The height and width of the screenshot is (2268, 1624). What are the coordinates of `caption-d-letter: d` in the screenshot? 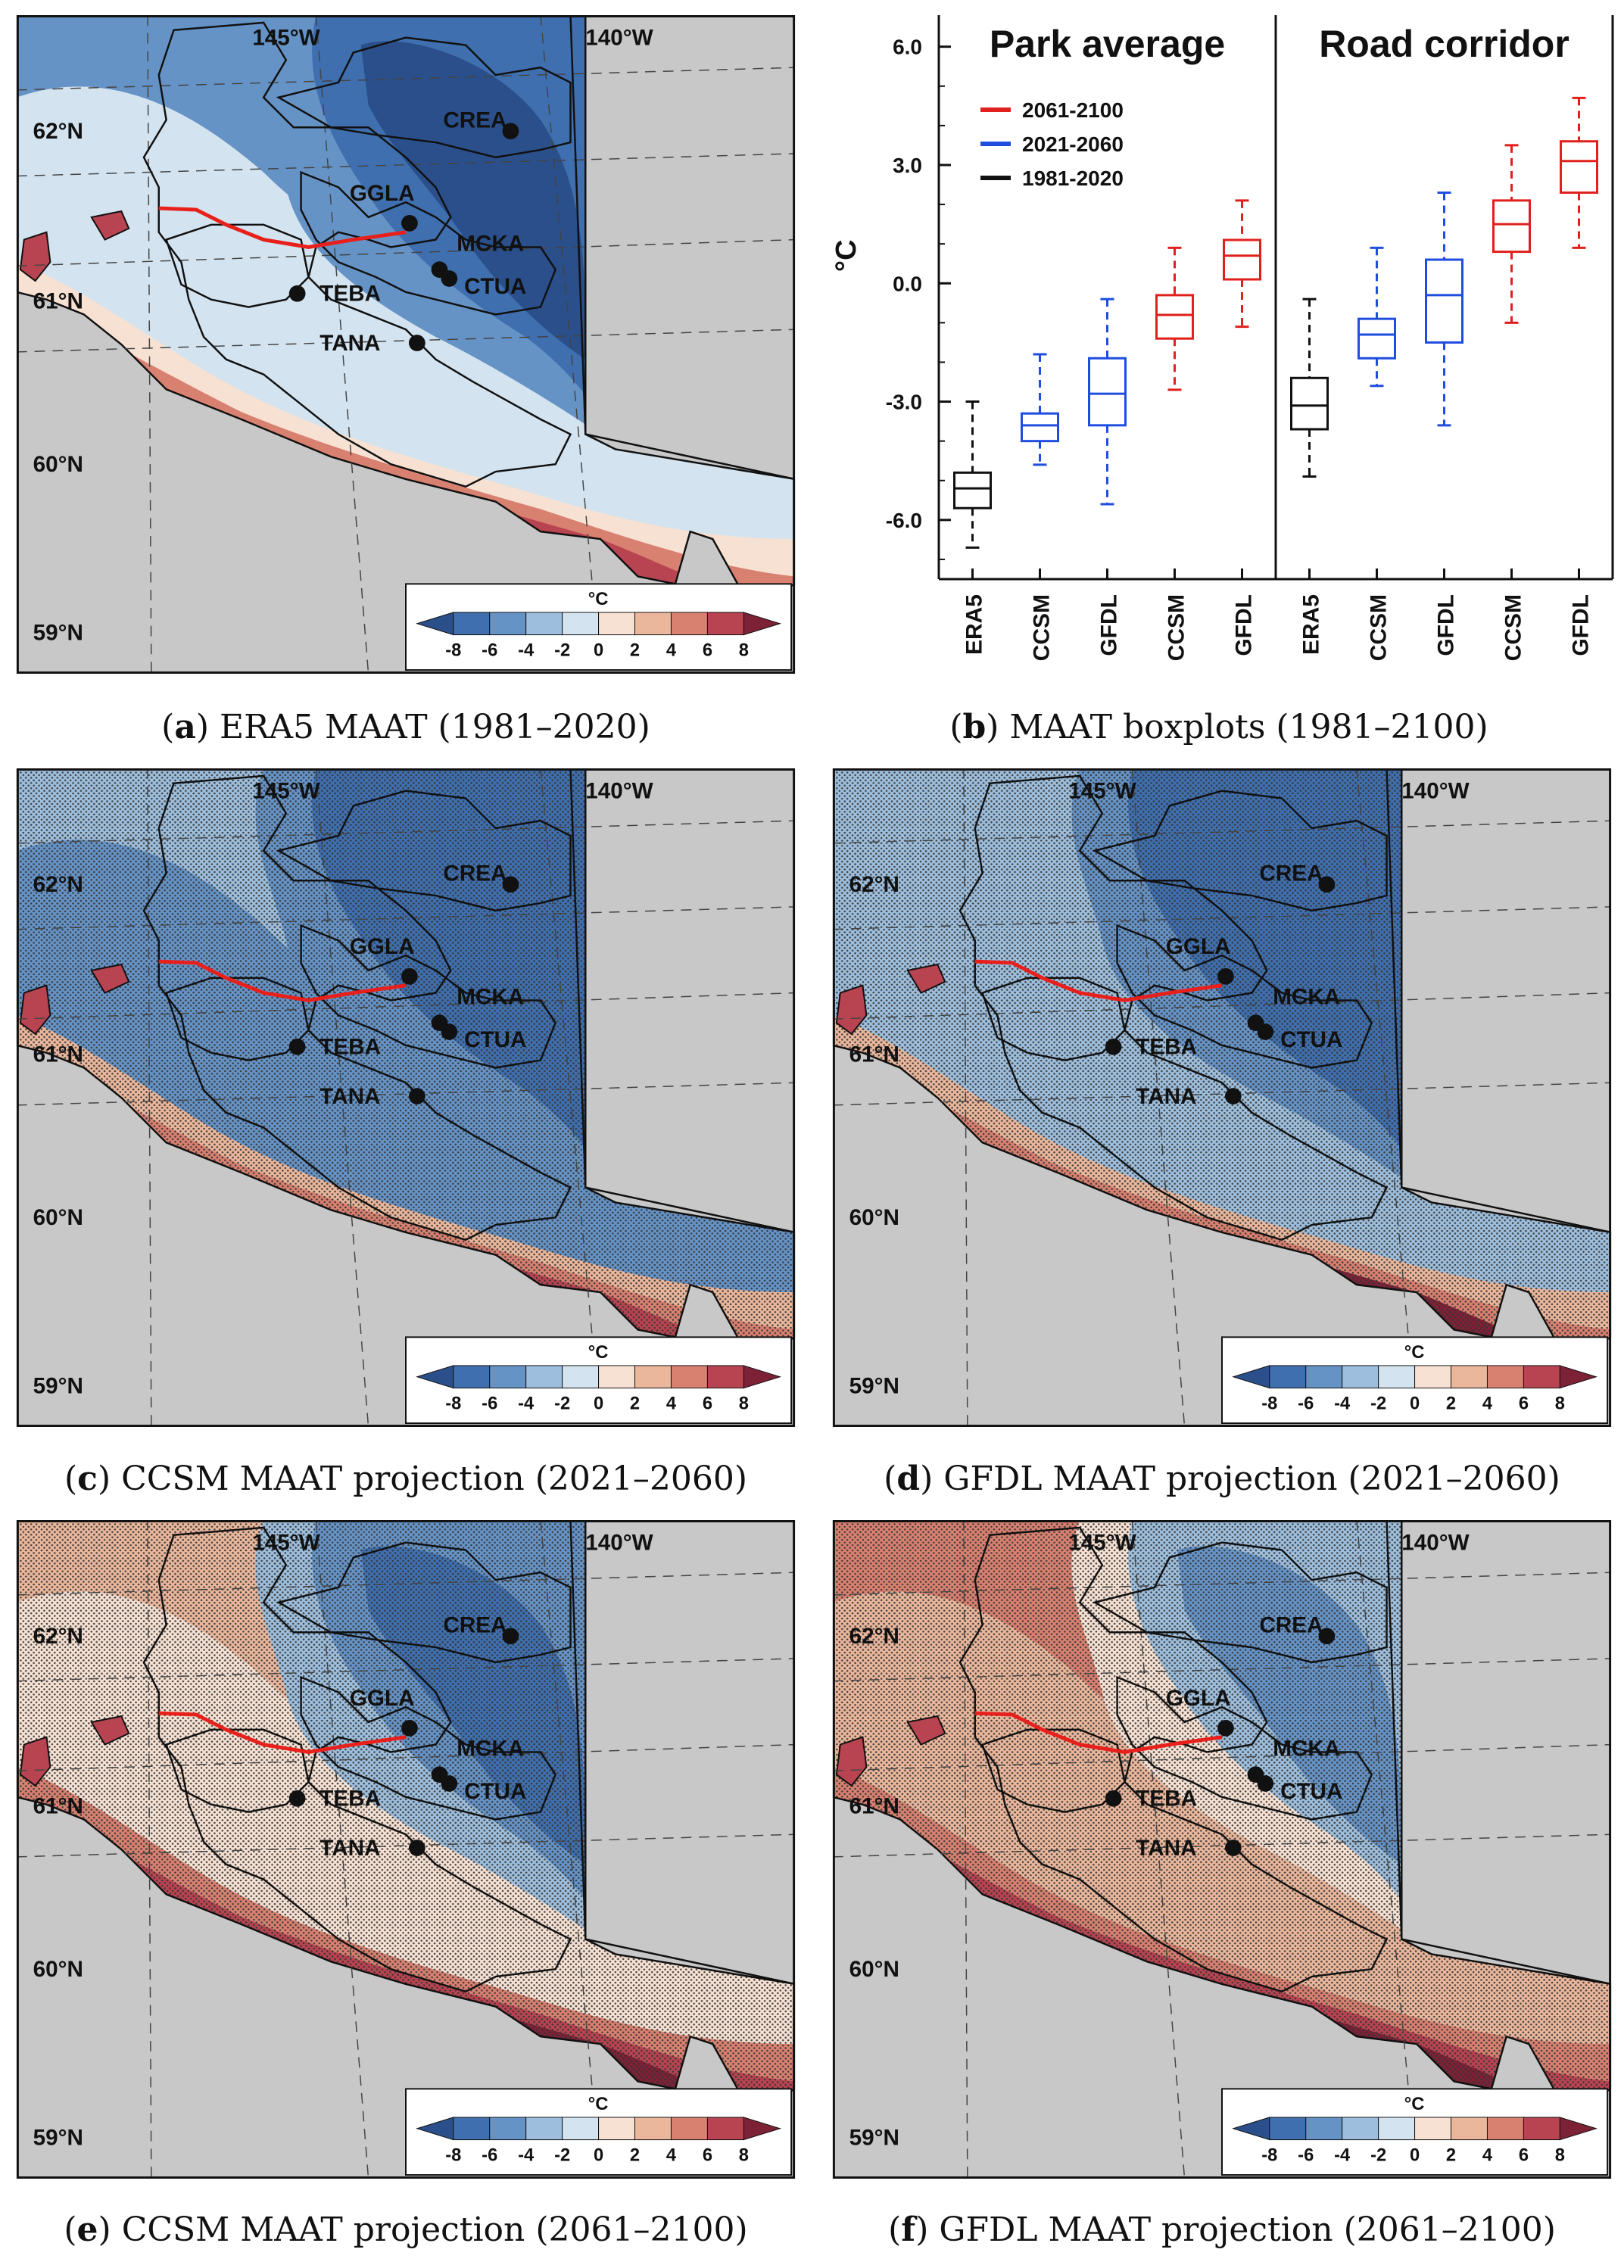 It's located at (908, 1479).